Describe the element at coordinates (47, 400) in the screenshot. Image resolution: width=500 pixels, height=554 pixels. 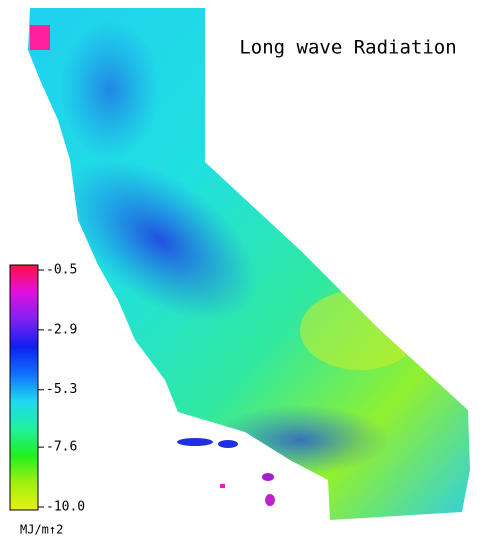
I see `colorbar: -0.5 -2.9 -5.3 -7.6 -10.0 MJ/m↑2` at that location.